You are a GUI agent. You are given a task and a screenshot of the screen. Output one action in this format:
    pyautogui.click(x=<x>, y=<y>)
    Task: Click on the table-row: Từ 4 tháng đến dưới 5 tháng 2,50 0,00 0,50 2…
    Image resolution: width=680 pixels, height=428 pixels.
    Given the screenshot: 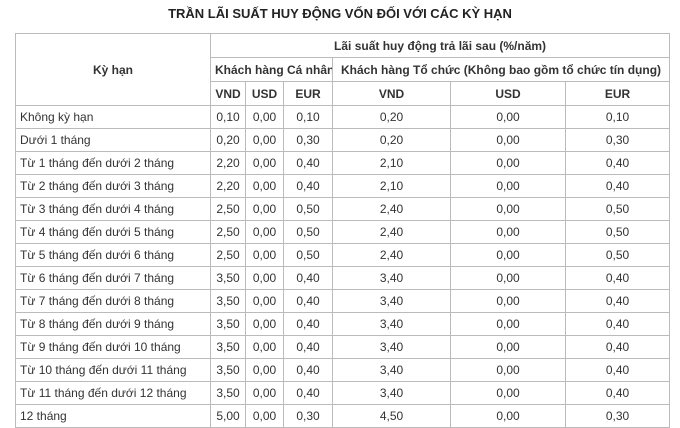 What is the action you would take?
    pyautogui.click(x=343, y=232)
    